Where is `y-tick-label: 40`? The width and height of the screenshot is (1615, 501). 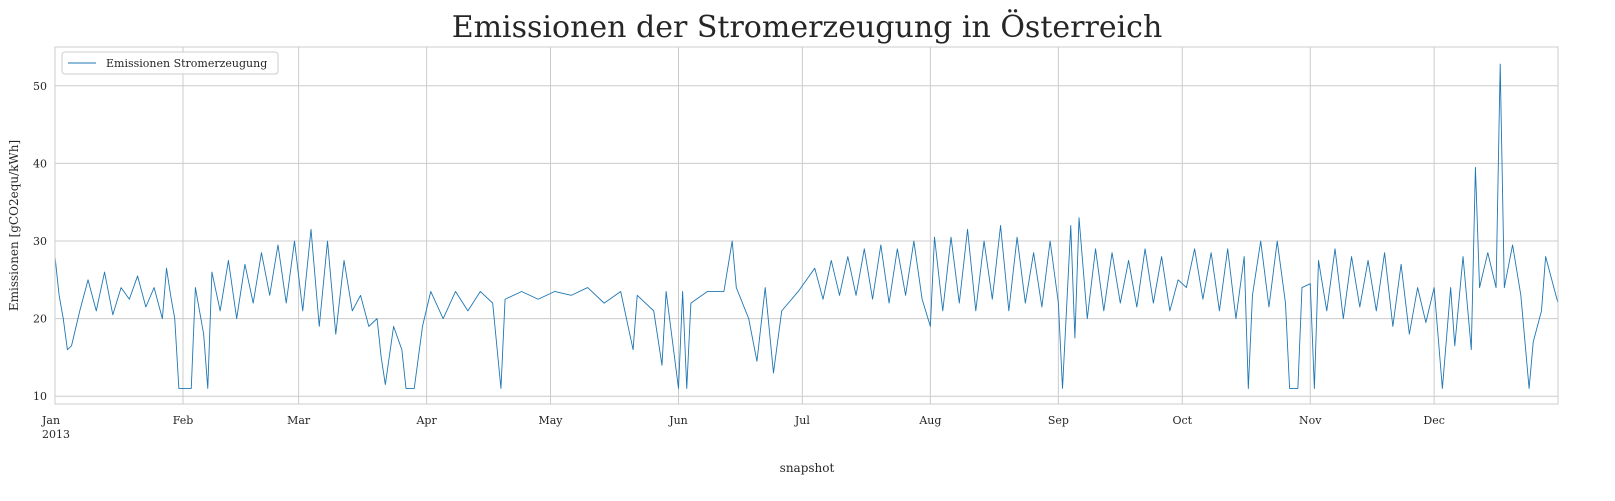 y-tick-label: 40 is located at coordinates (40, 163).